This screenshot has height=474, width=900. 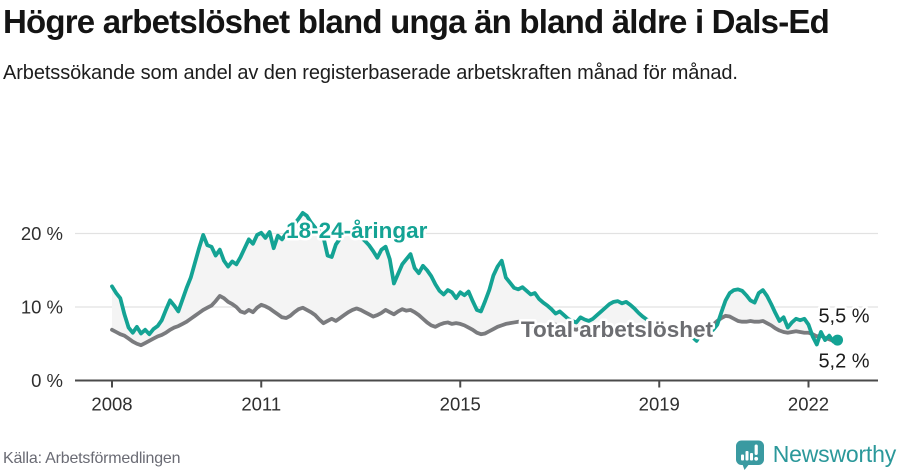 I want to click on newsworthy-wordmark: Newsworthy, so click(x=834, y=454).